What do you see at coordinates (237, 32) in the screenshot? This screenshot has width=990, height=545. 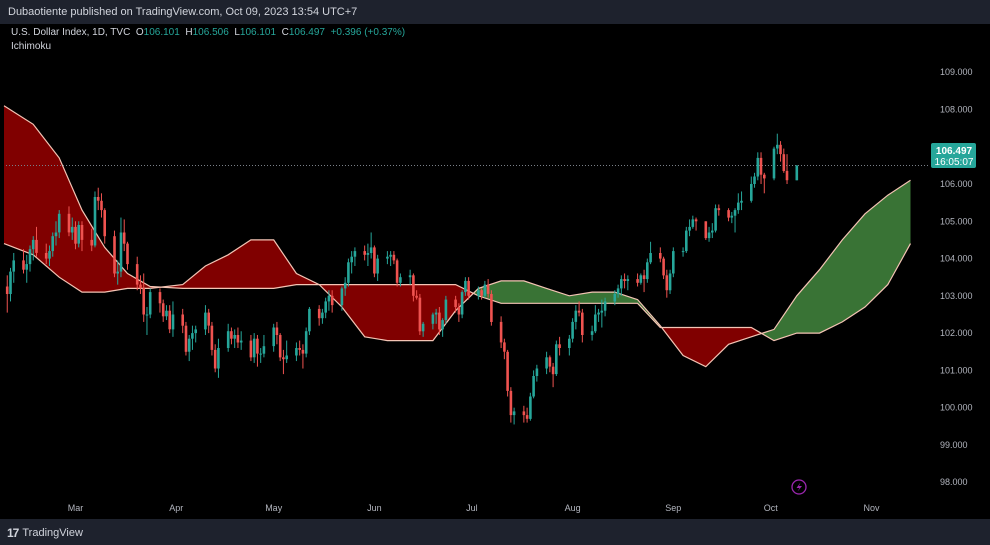 I see `legend-low-label: L` at bounding box center [237, 32].